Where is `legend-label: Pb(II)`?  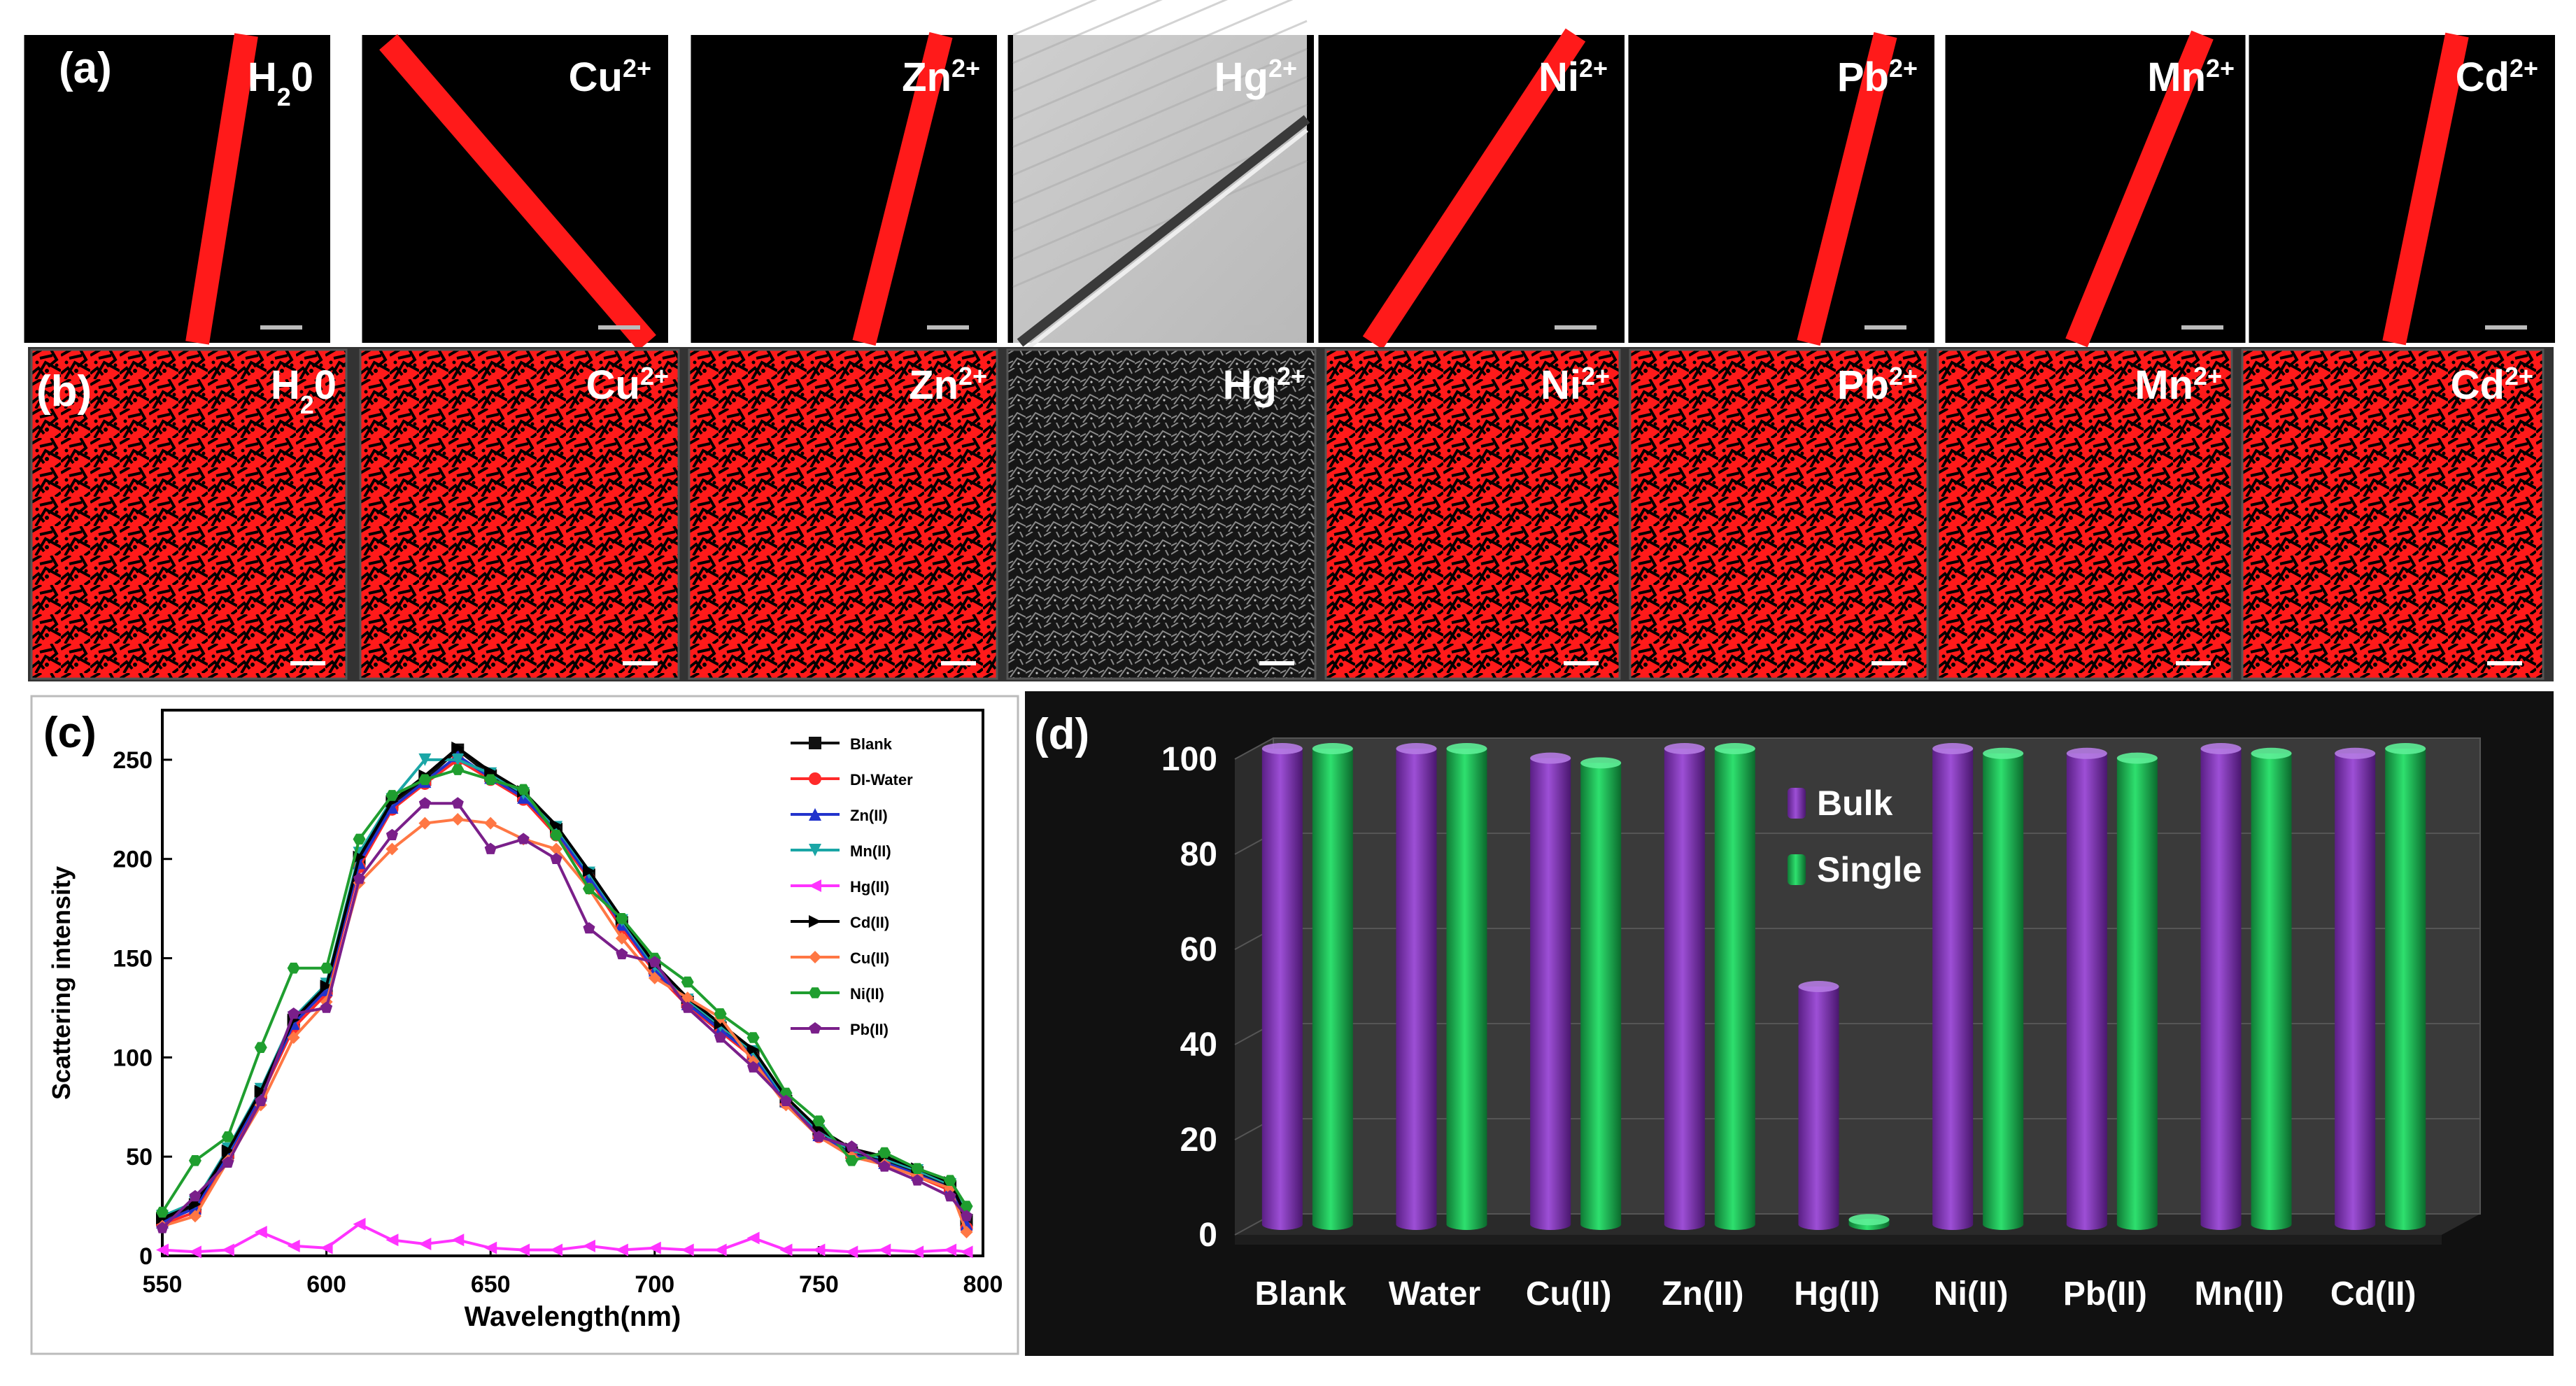 legend-label: Pb(II) is located at coordinates (869, 1029).